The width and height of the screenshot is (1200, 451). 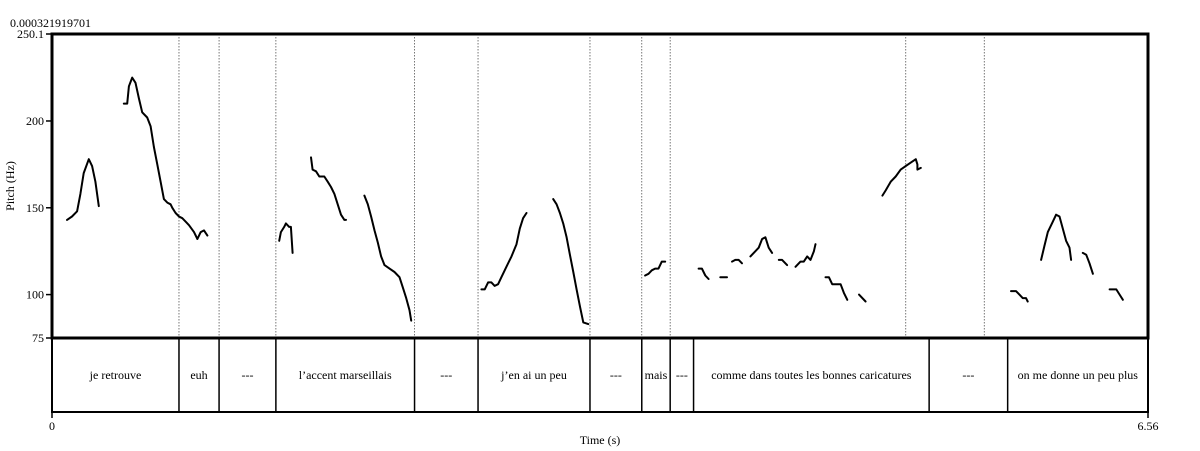 What do you see at coordinates (115, 375) in the screenshot?
I see `tier-label: je retrouve` at bounding box center [115, 375].